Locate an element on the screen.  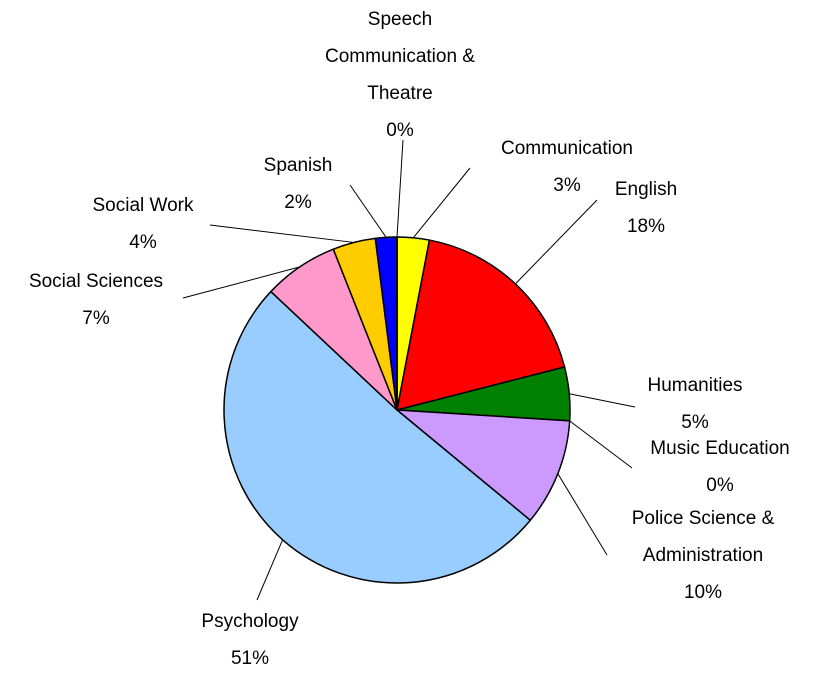
slice-label: Humanities 5% is located at coordinates (694, 404).